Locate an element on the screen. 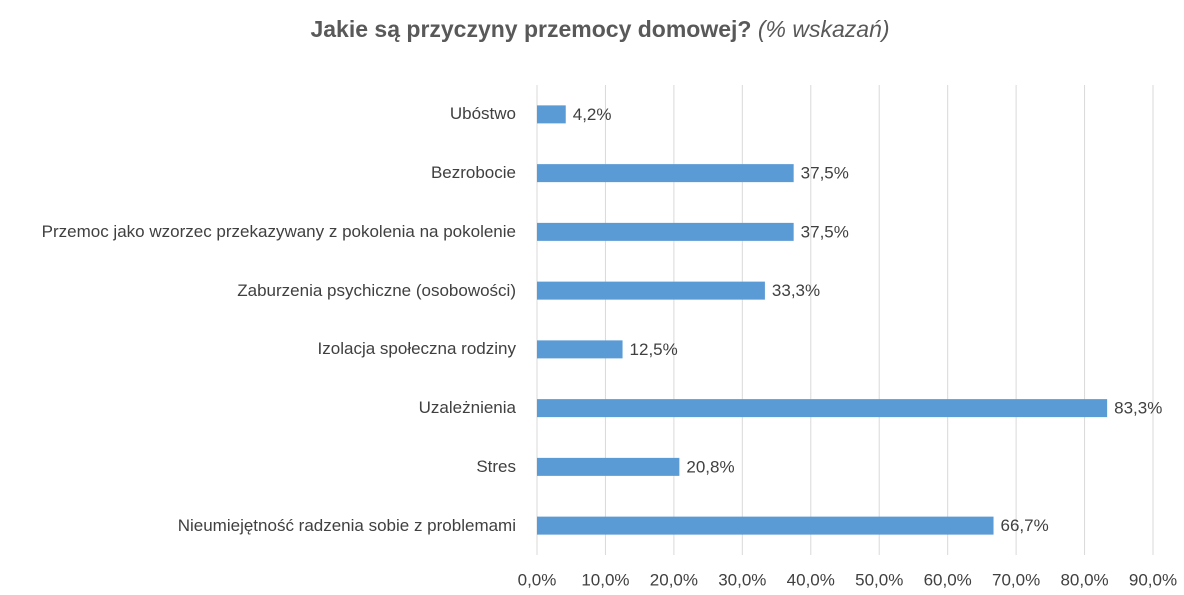 This screenshot has width=1184, height=595. y-tick-label-box: Zaburzenia psychiczne (osobowości) is located at coordinates (258, 291).